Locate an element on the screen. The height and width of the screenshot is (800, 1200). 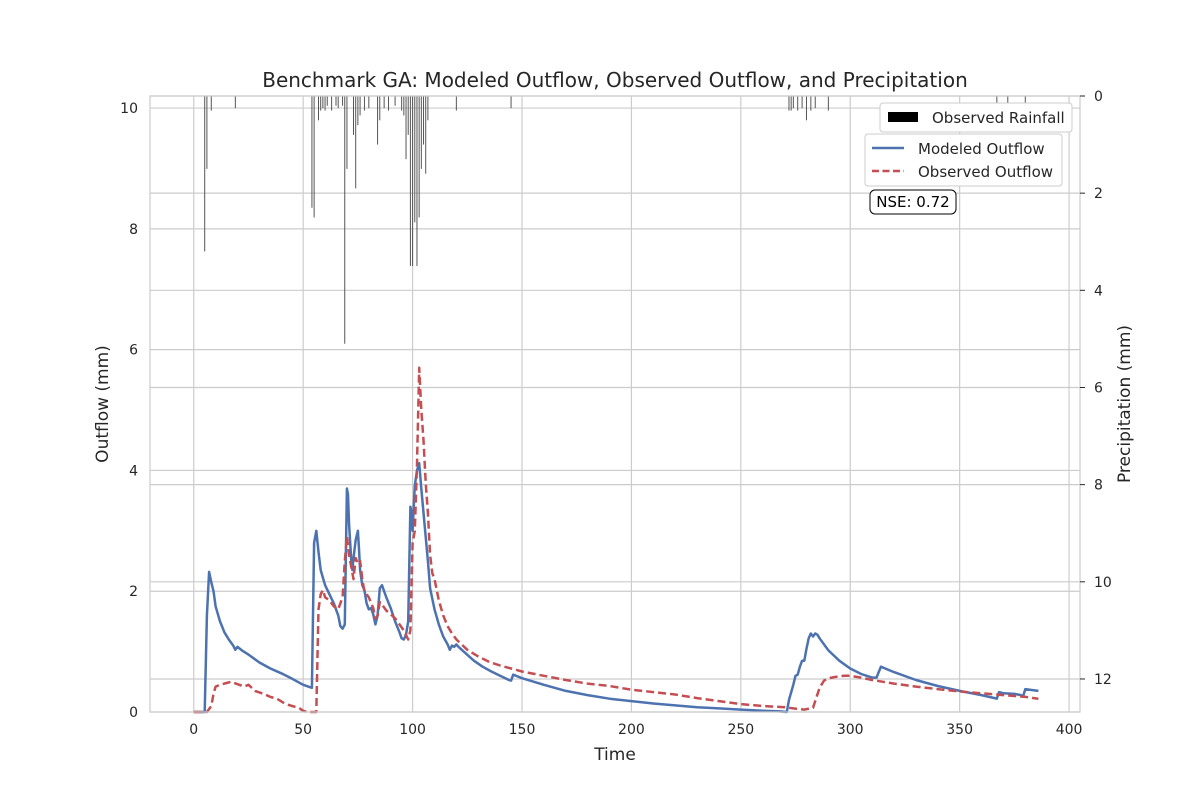
nse-annotation-box is located at coordinates (913, 202).